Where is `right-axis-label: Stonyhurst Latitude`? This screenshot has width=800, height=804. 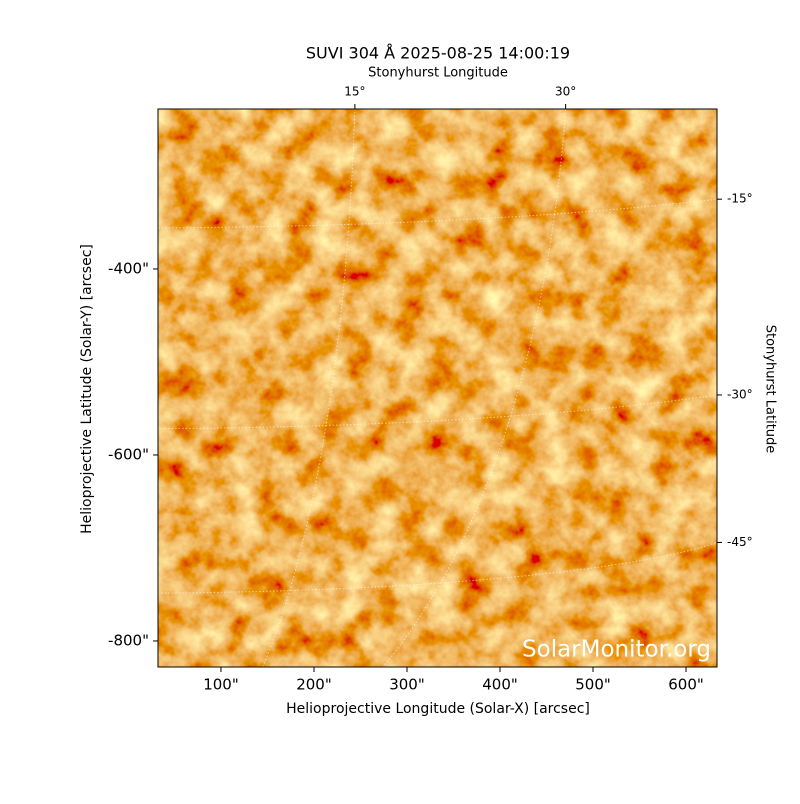 right-axis-label: Stonyhurst Latitude is located at coordinates (770, 389).